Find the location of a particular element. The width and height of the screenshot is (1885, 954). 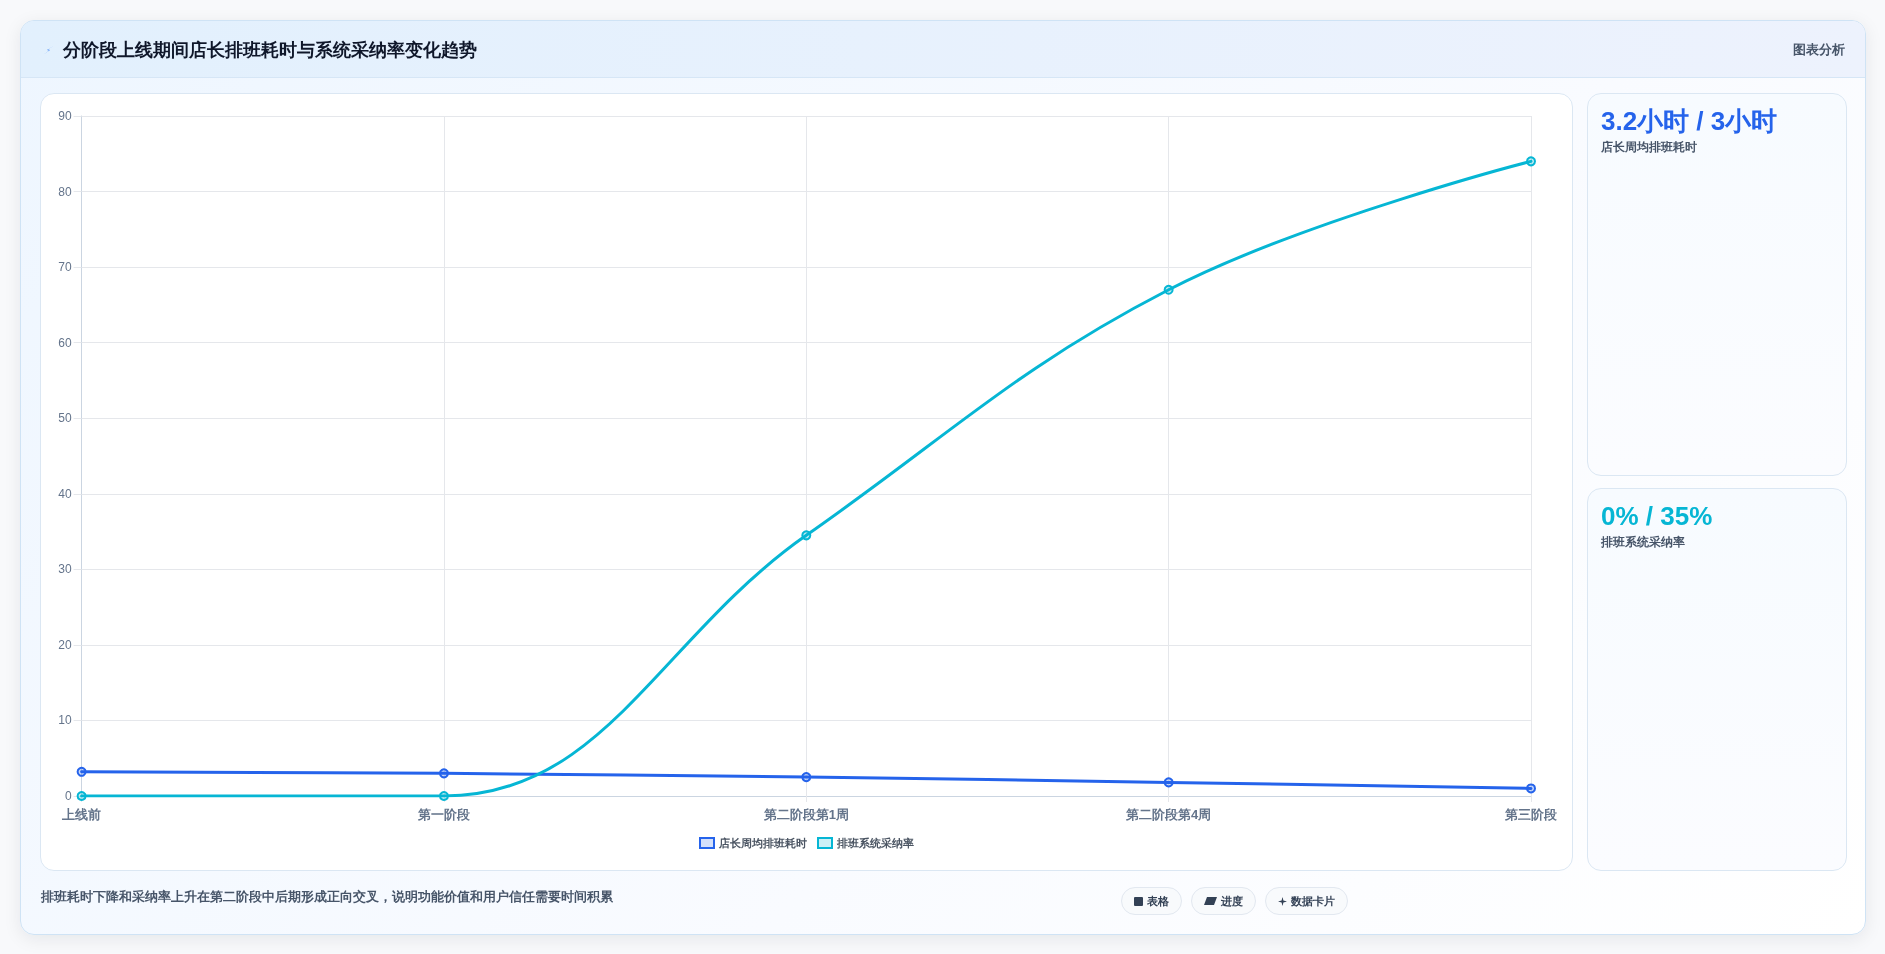

y-tick-label: 10 is located at coordinates (65, 720).